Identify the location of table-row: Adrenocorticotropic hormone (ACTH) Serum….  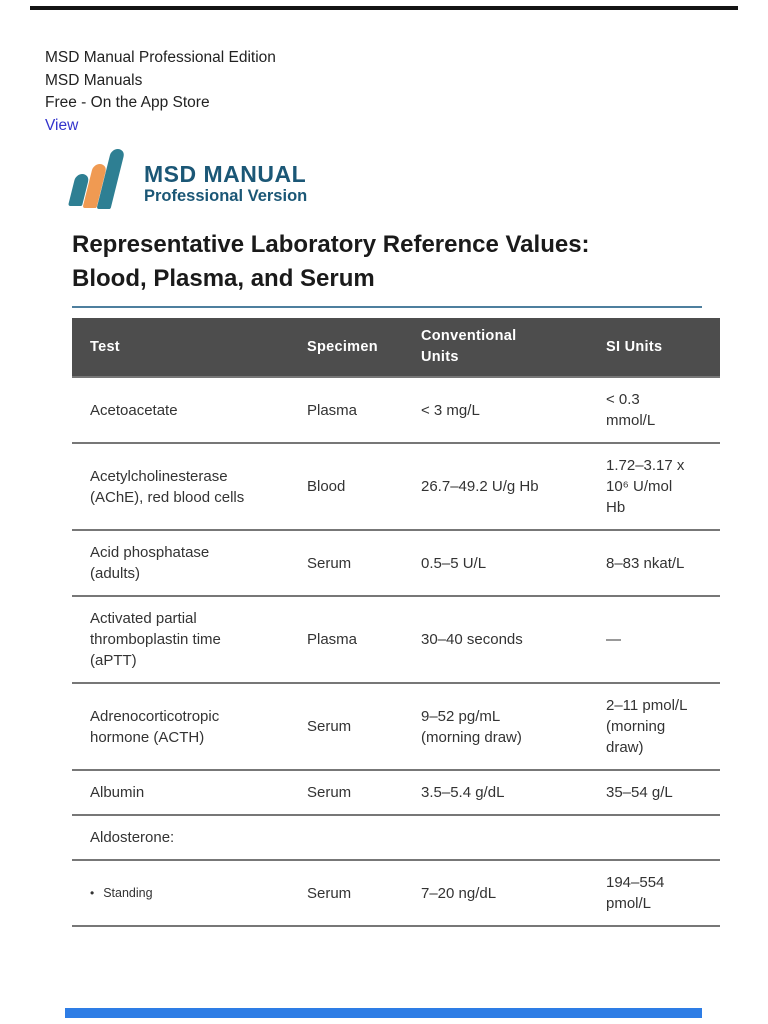
(396, 727).